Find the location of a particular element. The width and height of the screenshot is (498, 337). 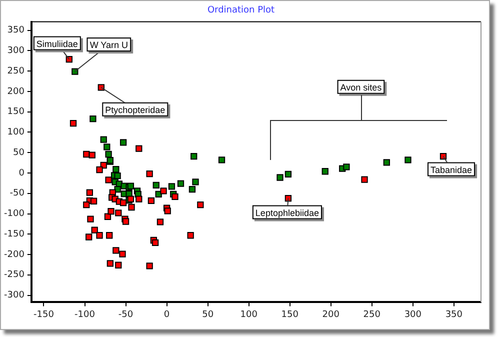

annotation: Simuliidae is located at coordinates (57, 43).